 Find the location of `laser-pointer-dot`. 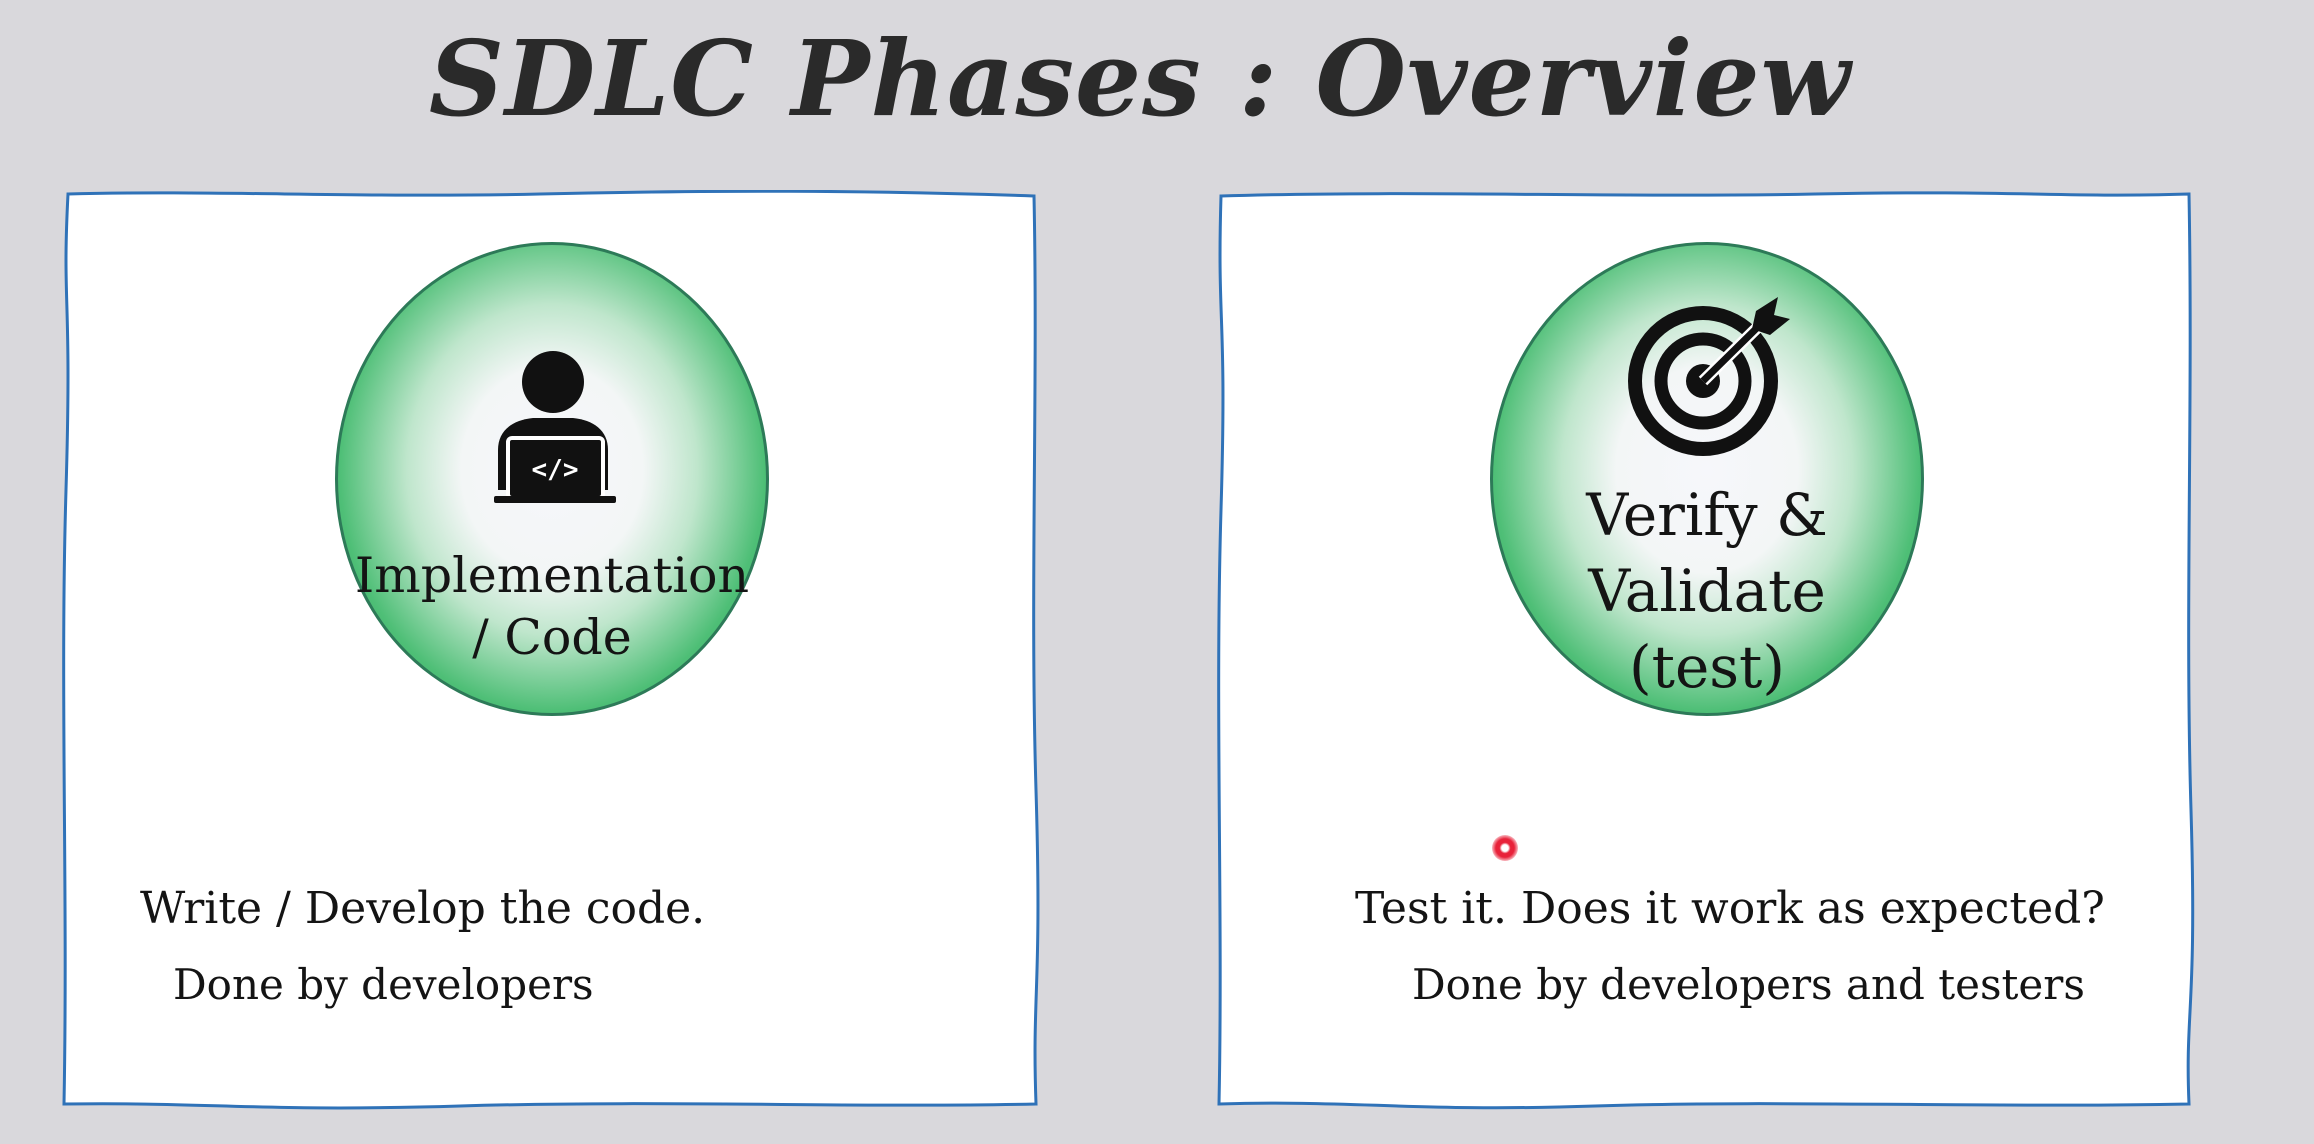

laser-pointer-dot is located at coordinates (1505, 848).